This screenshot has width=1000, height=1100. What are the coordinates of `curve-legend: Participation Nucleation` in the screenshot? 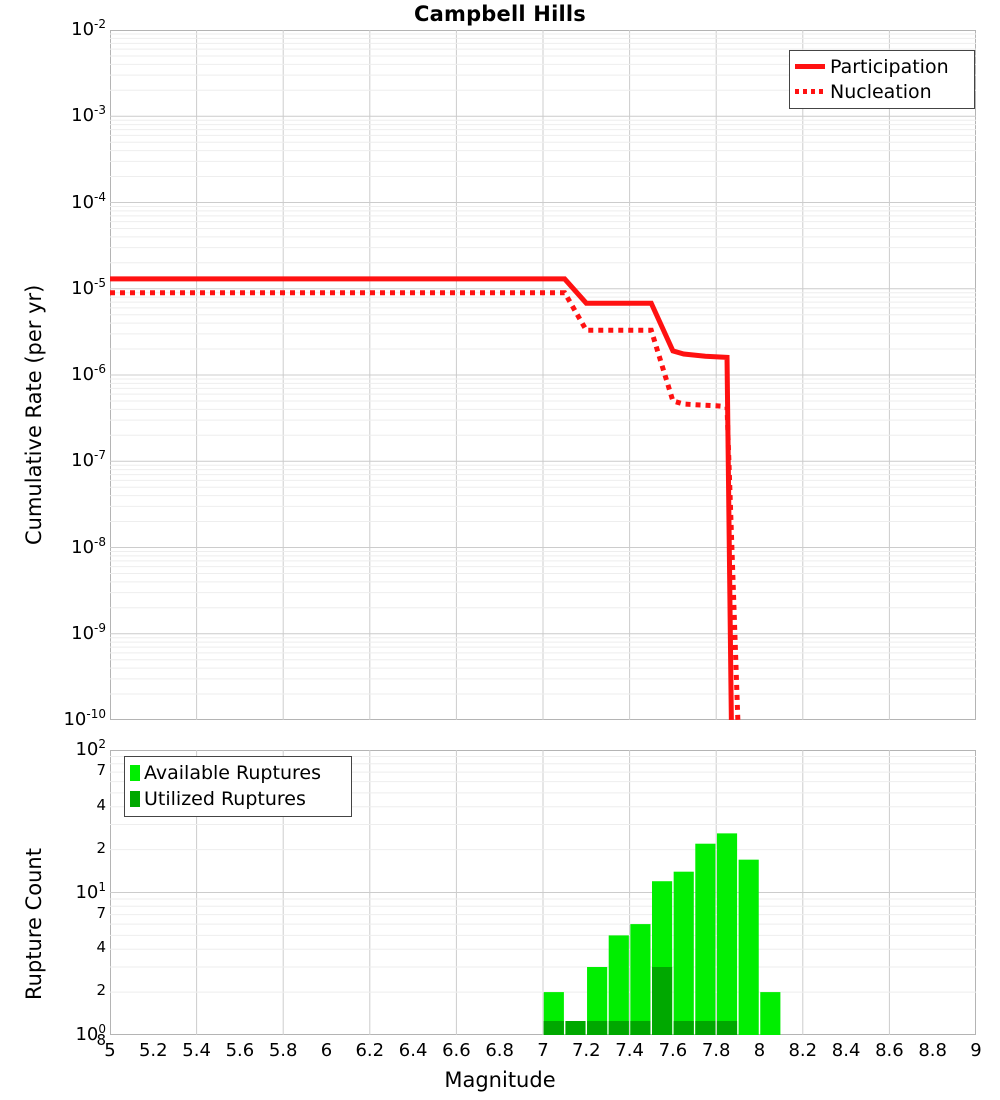 It's located at (882, 79).